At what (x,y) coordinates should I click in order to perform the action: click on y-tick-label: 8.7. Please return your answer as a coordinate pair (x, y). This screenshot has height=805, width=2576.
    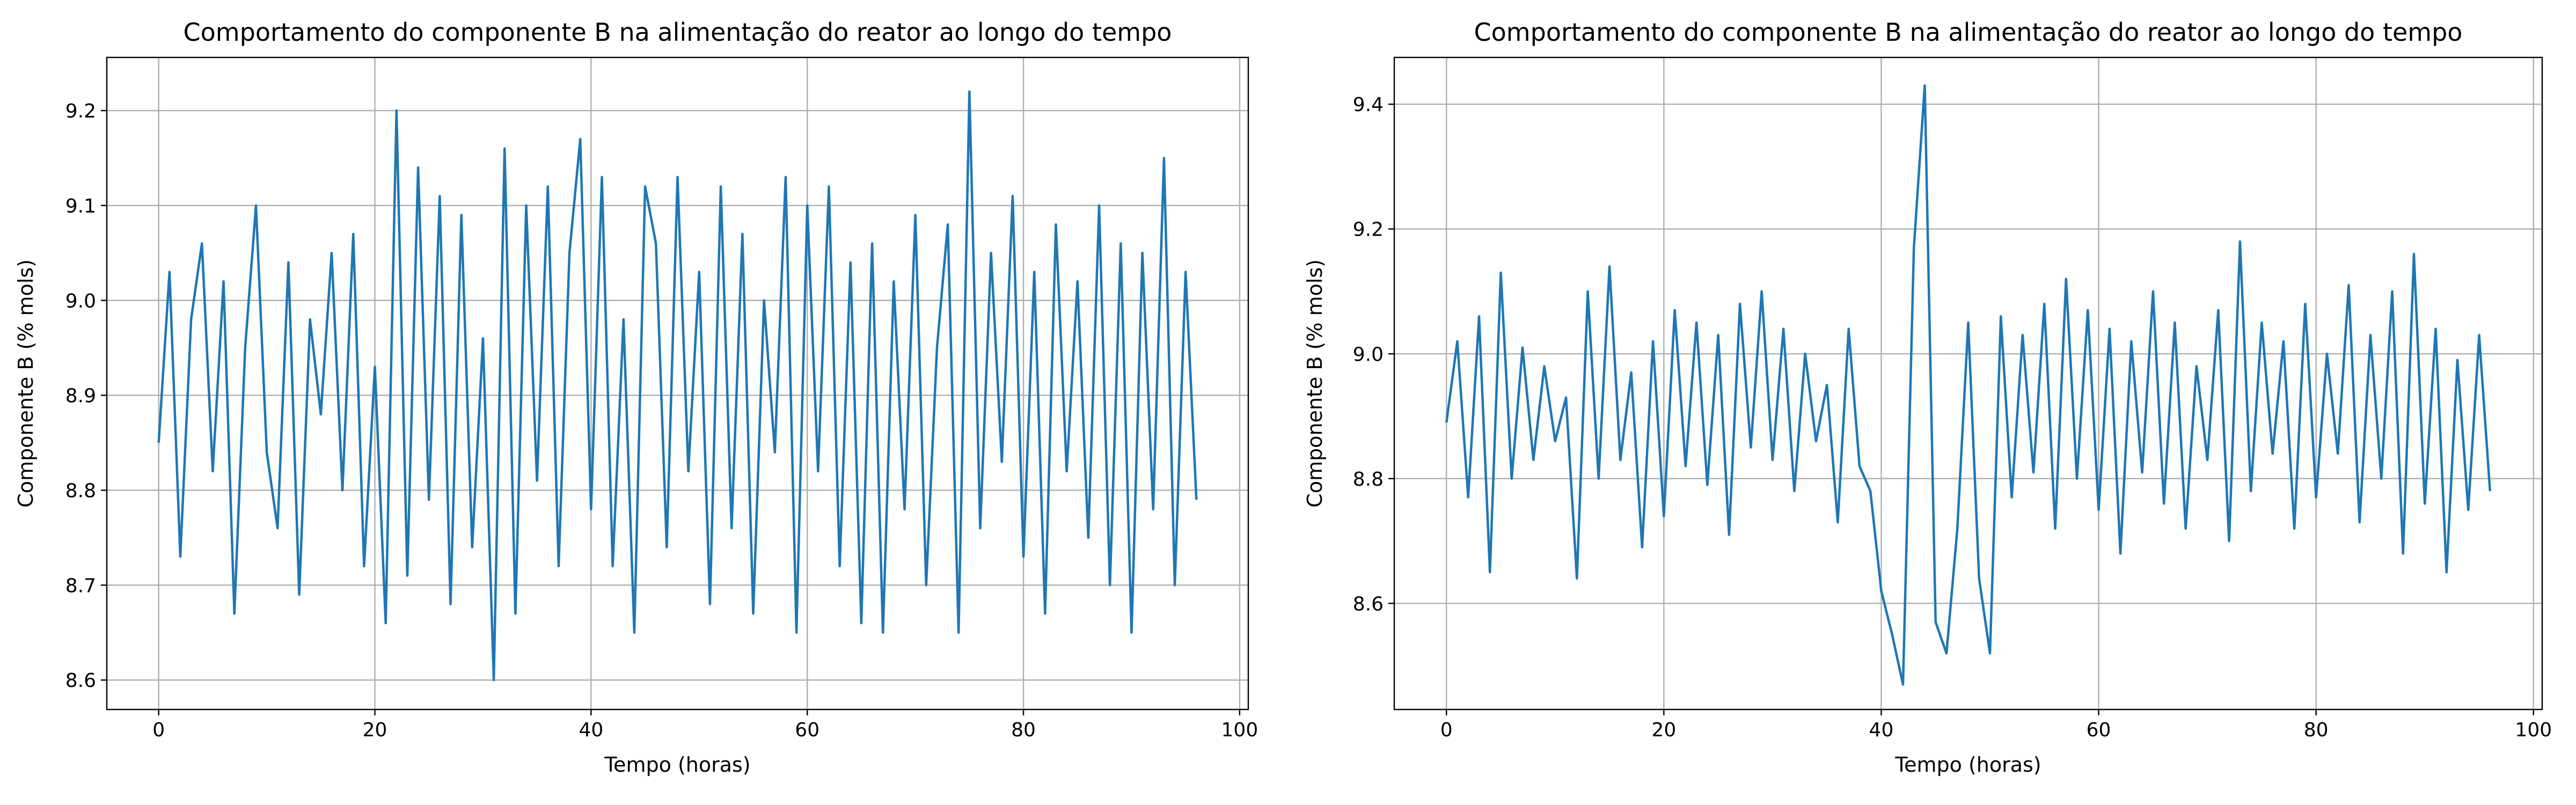
    Looking at the image, I should click on (80, 586).